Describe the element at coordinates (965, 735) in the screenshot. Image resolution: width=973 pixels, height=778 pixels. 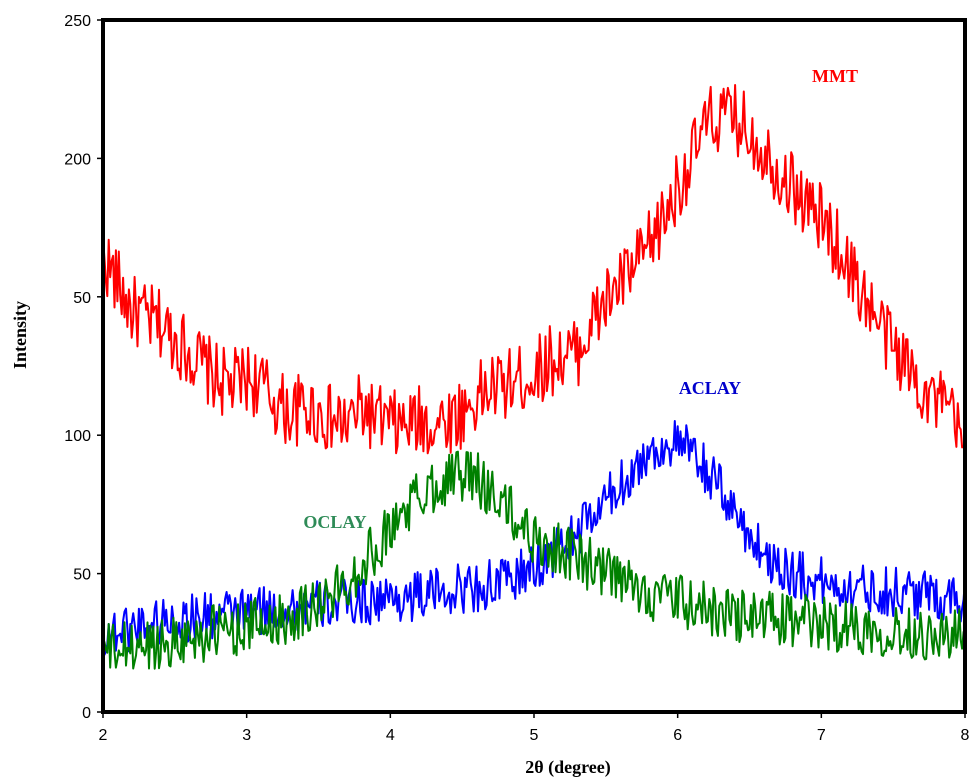
I see `x-tick-label: 8` at that location.